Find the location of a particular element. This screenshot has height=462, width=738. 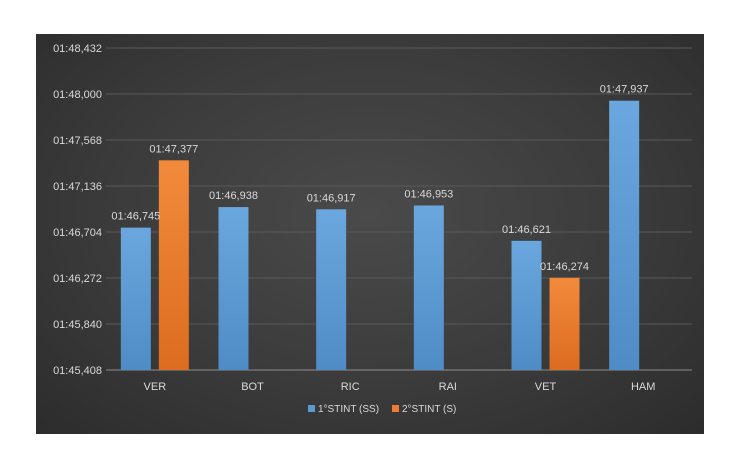

data-label: 01:46,621 is located at coordinates (526, 230).